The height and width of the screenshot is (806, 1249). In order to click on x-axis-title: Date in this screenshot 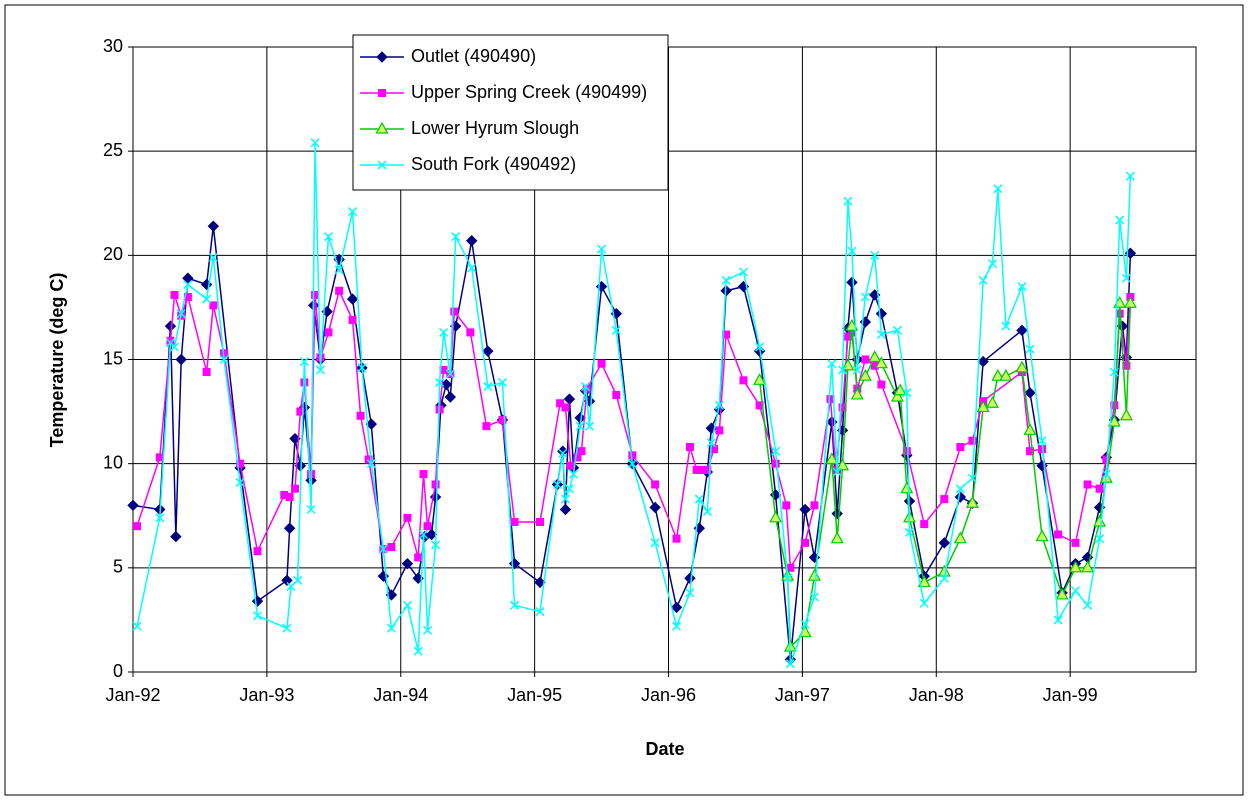, I will do `click(664, 749)`.